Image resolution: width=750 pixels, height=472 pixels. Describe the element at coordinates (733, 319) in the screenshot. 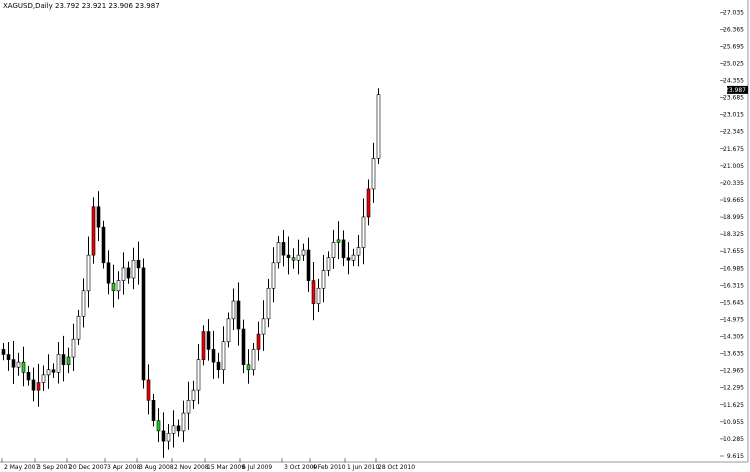

I see `y-tick-label: 14.975` at that location.